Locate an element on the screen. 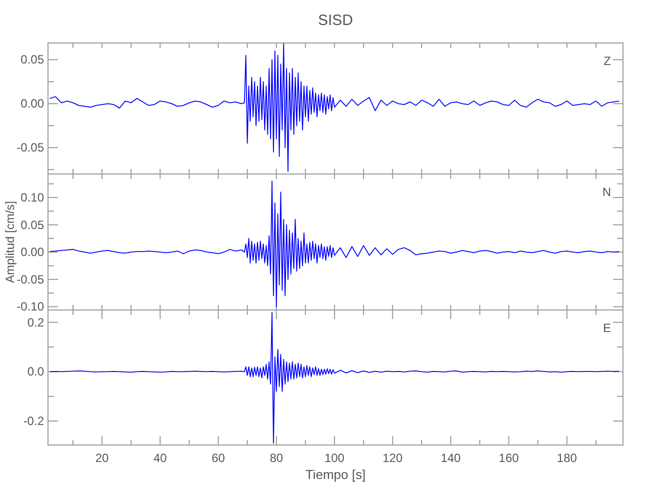 The image size is (650, 500). x-tick-label: 40 is located at coordinates (160, 458).